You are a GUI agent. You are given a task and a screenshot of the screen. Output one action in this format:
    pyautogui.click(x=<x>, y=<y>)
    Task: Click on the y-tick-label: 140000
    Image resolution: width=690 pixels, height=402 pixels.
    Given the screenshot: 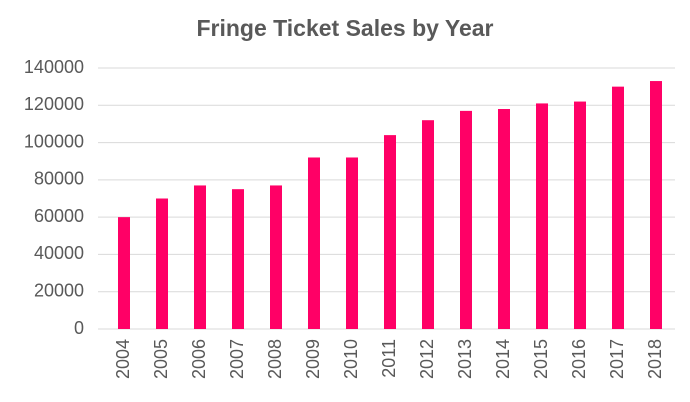 What is the action you would take?
    pyautogui.click(x=54, y=67)
    